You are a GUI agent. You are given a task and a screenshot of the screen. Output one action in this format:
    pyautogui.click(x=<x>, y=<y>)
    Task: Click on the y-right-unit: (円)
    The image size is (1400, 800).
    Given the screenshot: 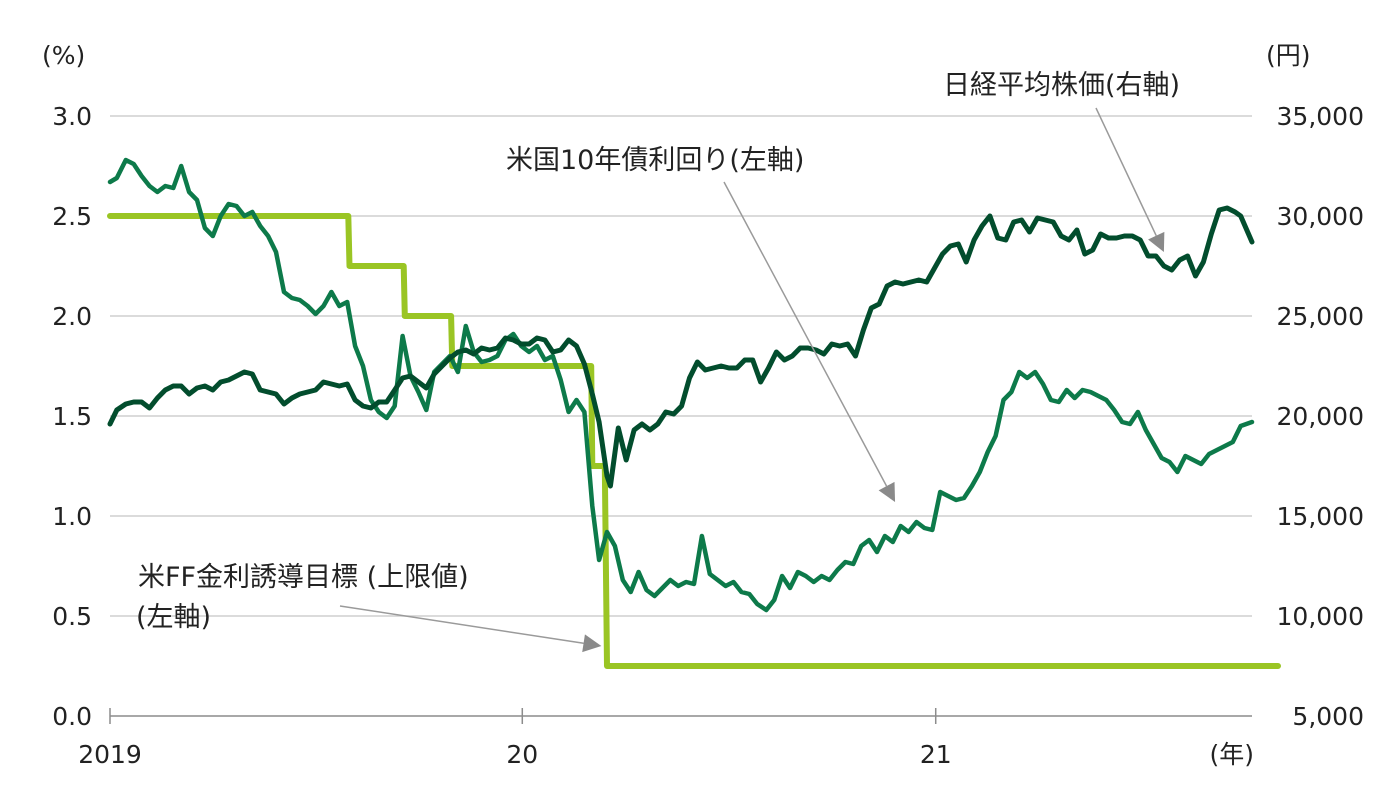 What is the action you would take?
    pyautogui.click(x=1288, y=55)
    